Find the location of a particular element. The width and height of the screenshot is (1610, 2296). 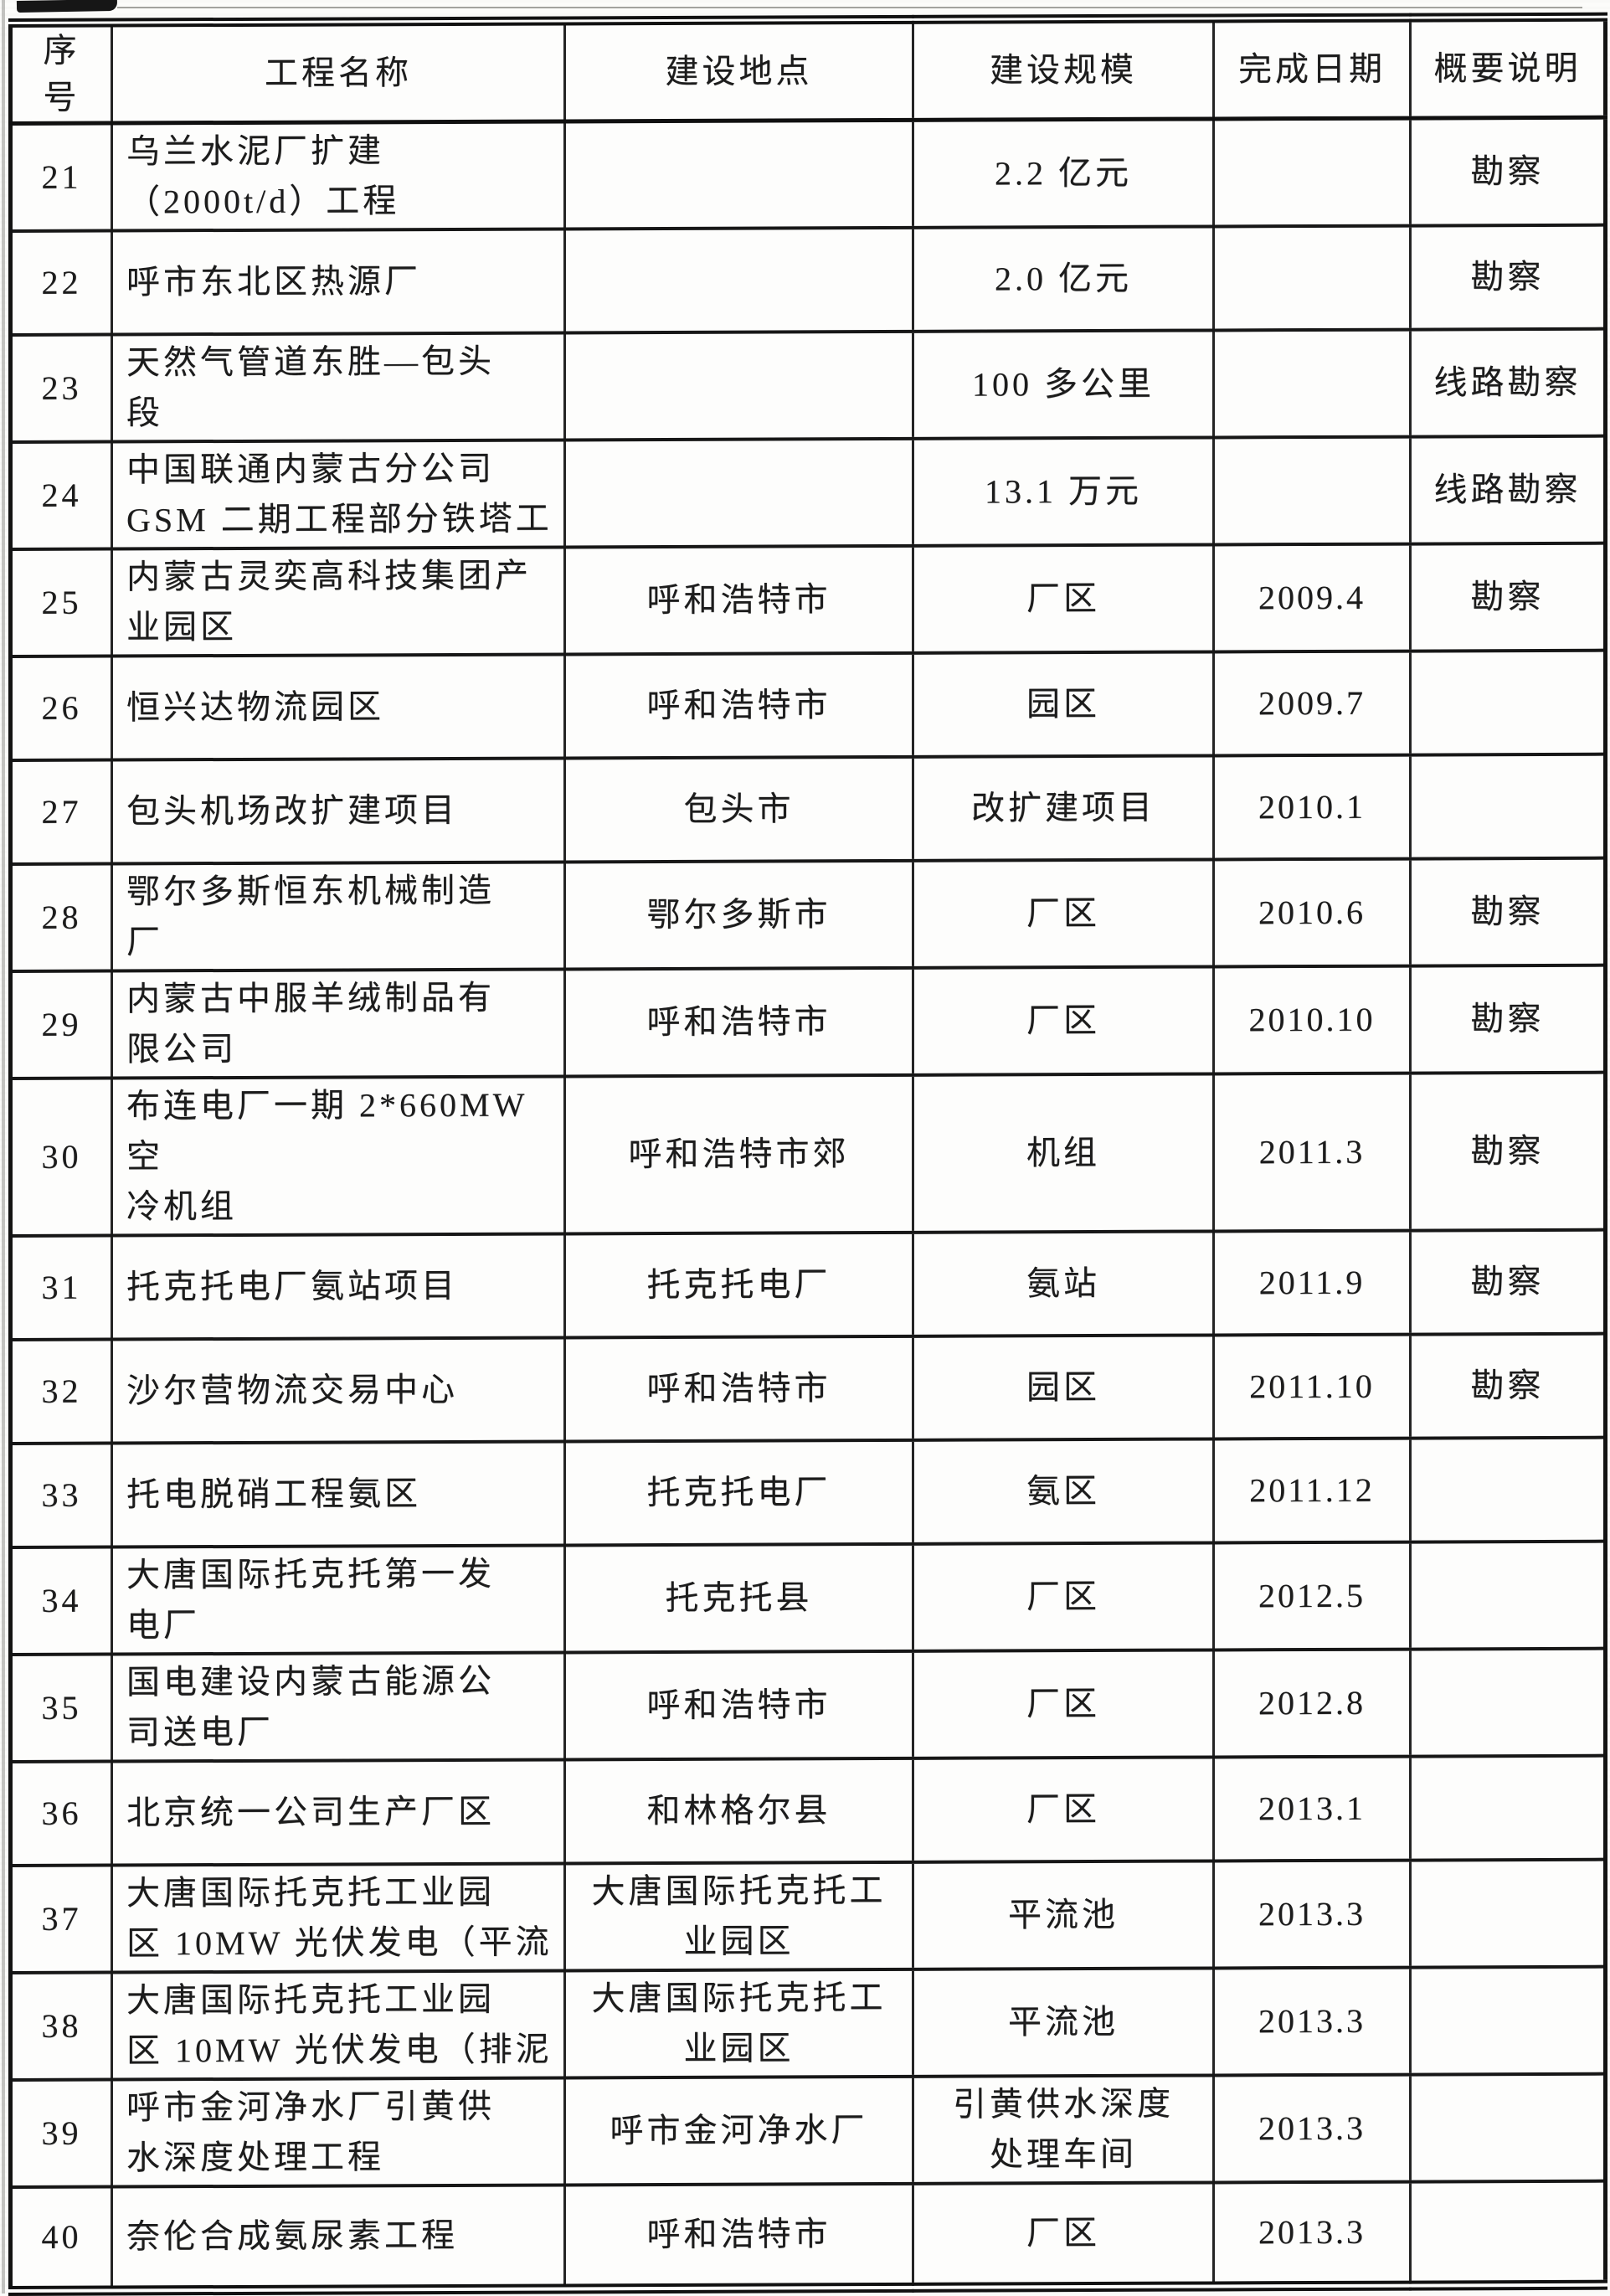

cell-project-name: 内蒙古中服羊绒制品有 限公司 is located at coordinates (338, 1024).